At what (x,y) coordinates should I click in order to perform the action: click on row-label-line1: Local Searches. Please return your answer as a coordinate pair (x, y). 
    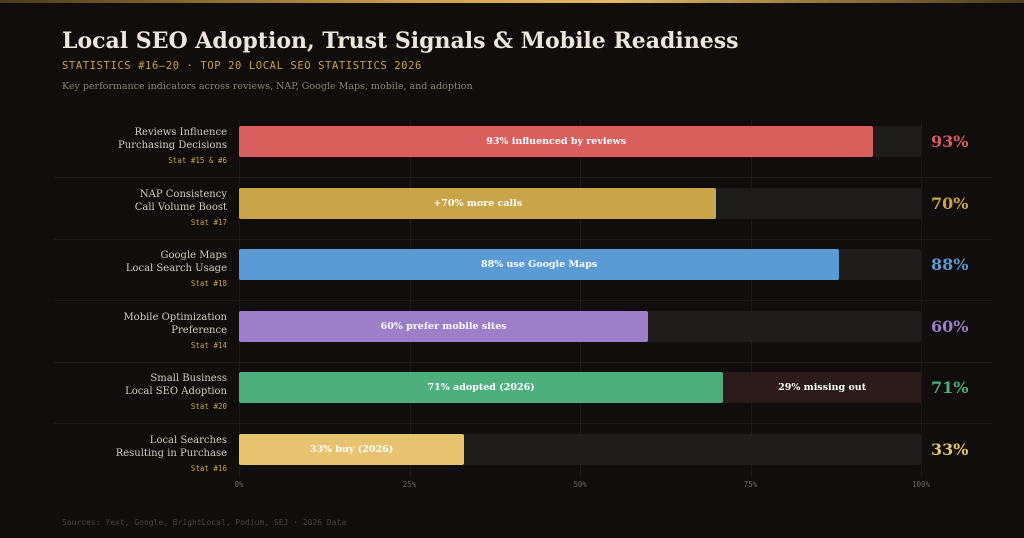
    Looking at the image, I should click on (188, 440).